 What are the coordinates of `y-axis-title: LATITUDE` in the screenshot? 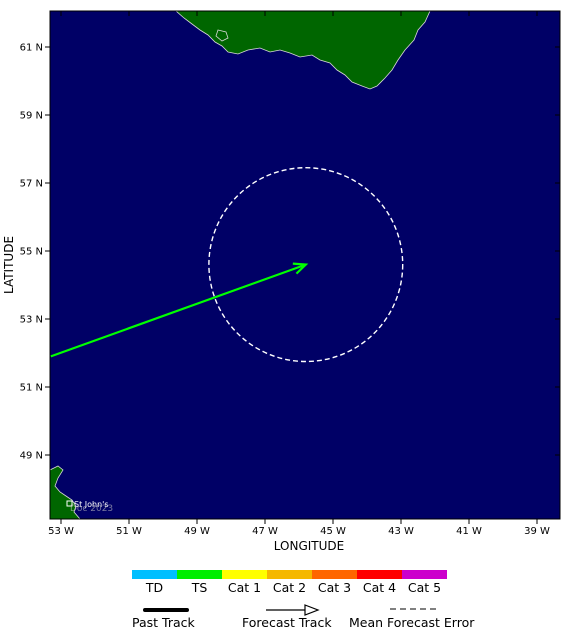 It's located at (9, 265).